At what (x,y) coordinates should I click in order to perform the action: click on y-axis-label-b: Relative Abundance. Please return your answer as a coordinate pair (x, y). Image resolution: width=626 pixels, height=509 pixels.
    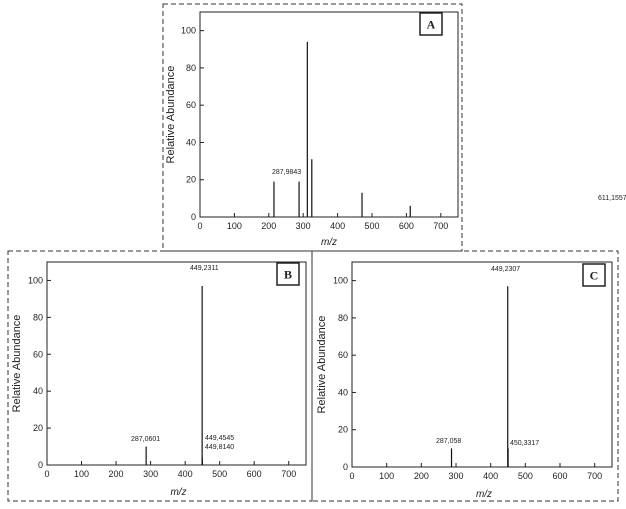
    Looking at the image, I should click on (17, 364).